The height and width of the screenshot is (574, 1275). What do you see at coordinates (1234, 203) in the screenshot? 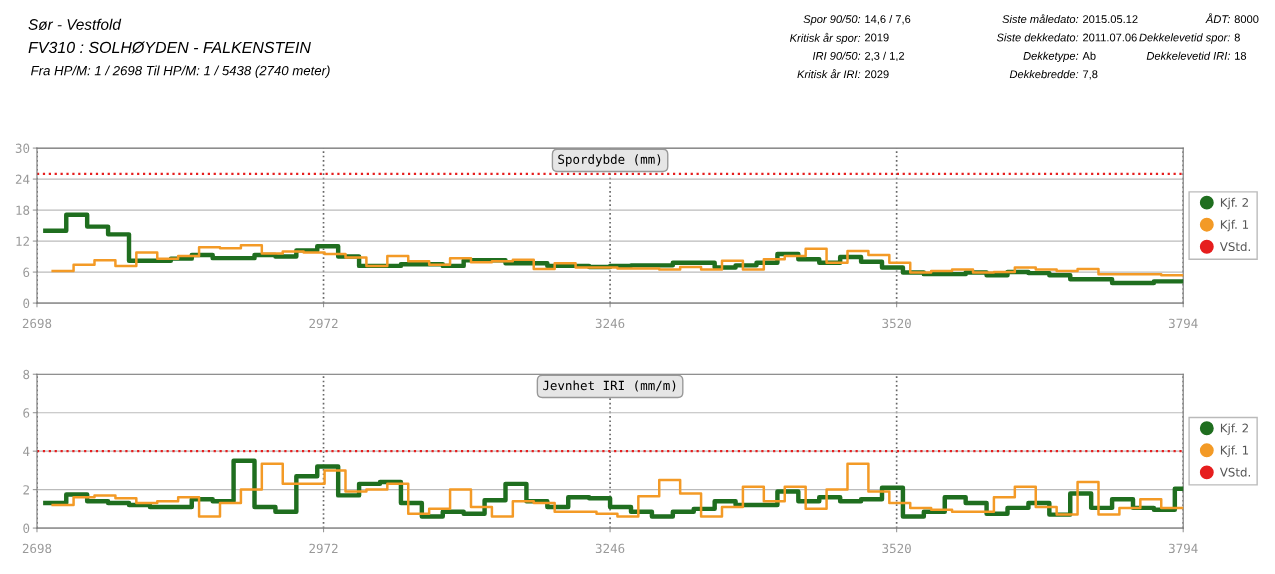
I see `legend-label: Kjf. 2` at bounding box center [1234, 203].